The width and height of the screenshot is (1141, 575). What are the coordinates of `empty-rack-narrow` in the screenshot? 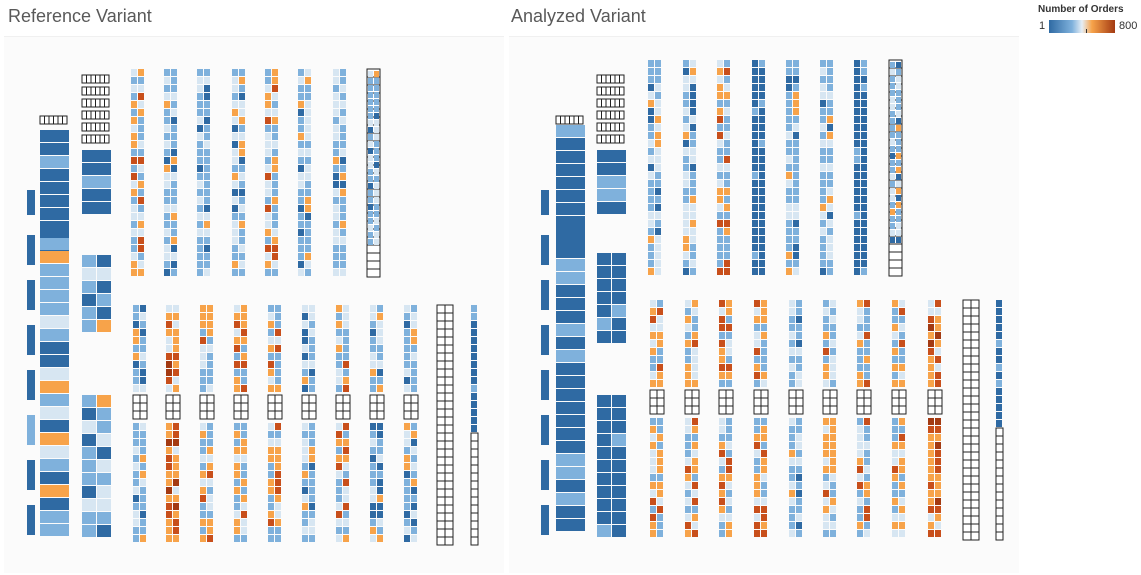 It's located at (999, 484).